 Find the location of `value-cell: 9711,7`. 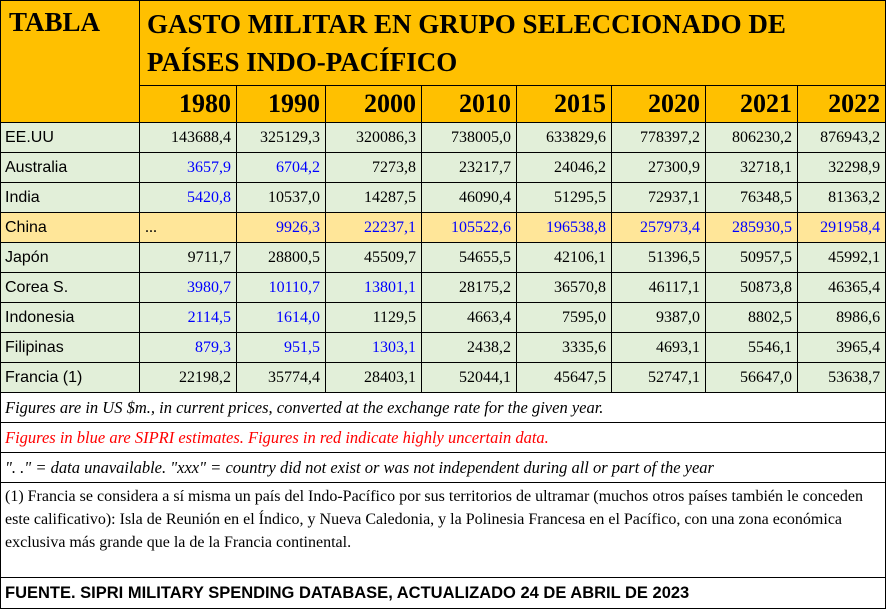

value-cell: 9711,7 is located at coordinates (188, 257).